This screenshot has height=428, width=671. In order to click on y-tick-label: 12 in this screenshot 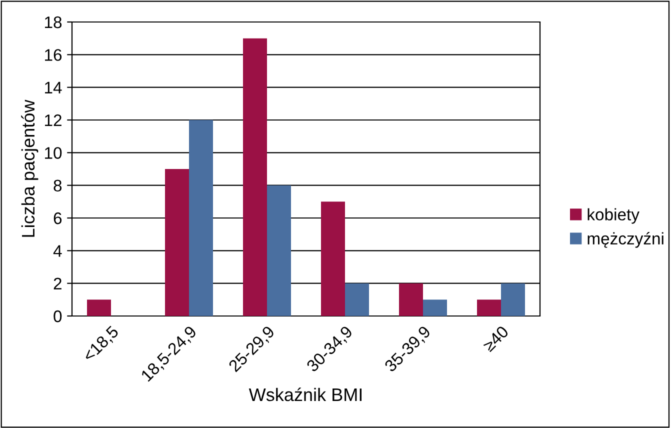, I will do `click(53, 120)`.